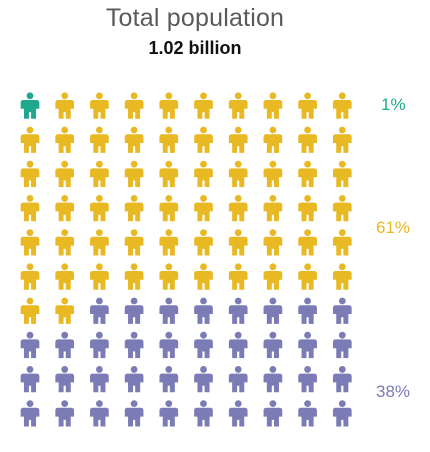  I want to click on chart-title: Total population, so click(195, 18).